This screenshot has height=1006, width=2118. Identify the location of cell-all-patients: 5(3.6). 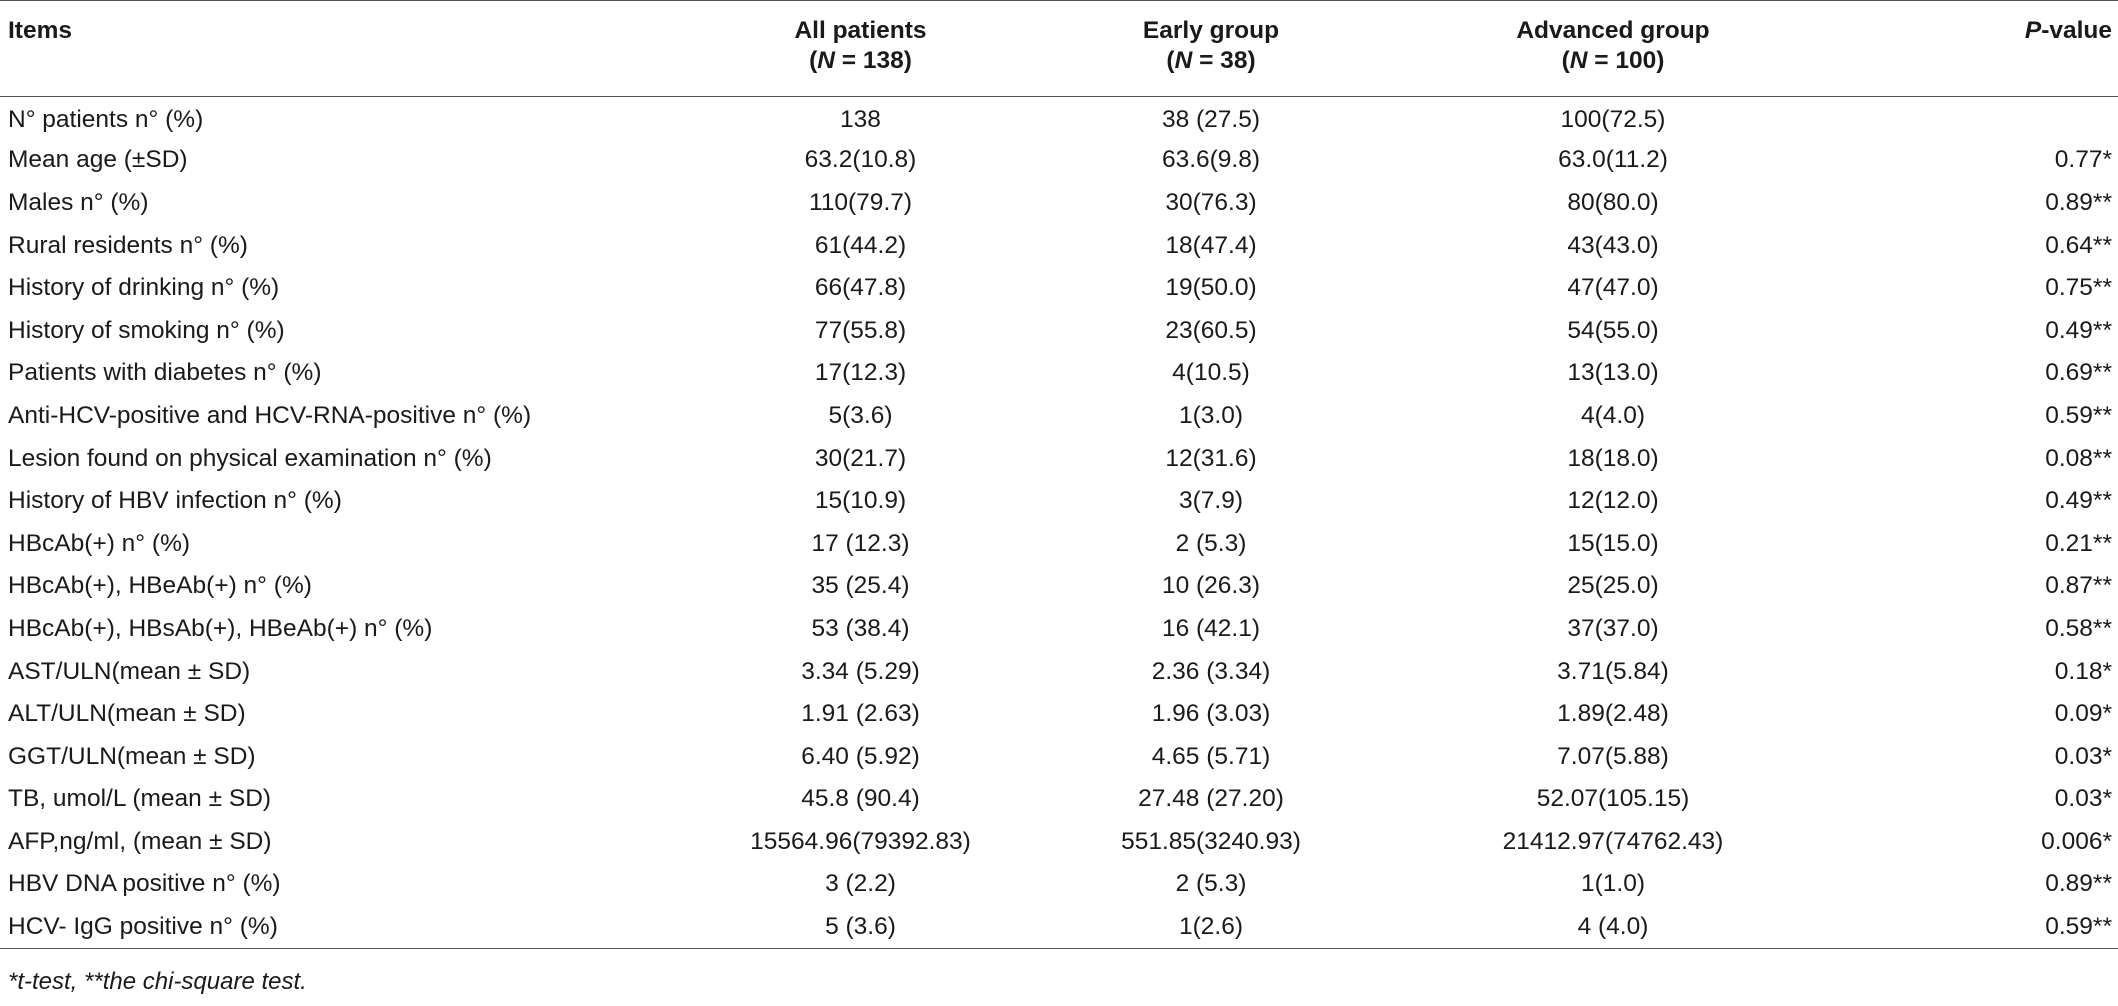
(860, 415).